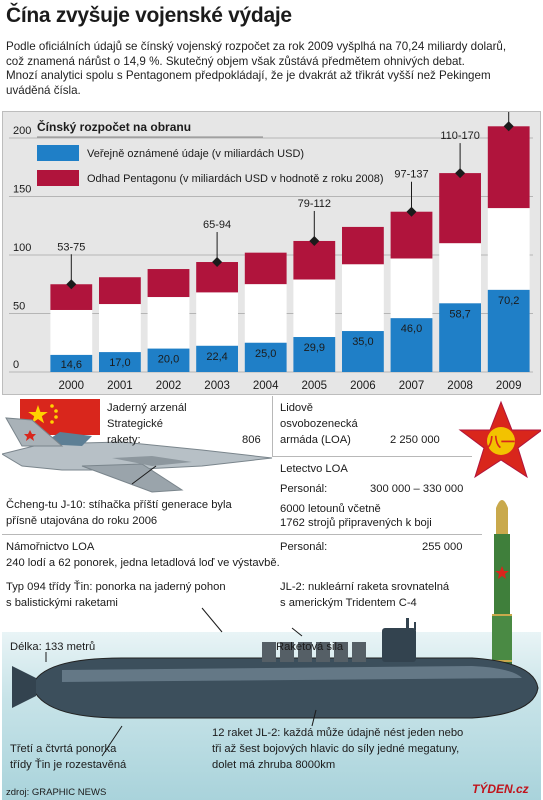 This screenshot has height=800, width=543. I want to click on public-value-label: 70,2, so click(508, 301).